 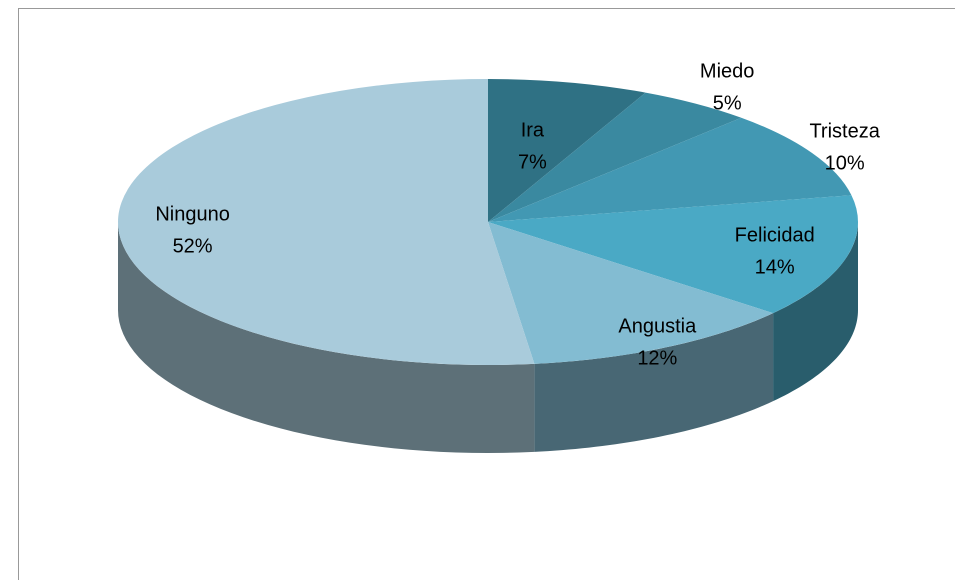 What do you see at coordinates (845, 164) in the screenshot?
I see `value-label: 10%` at bounding box center [845, 164].